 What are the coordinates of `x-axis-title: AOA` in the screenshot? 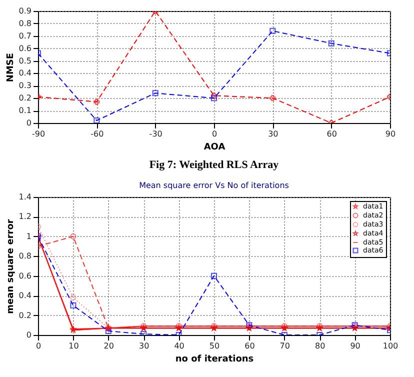 It's located at (215, 147).